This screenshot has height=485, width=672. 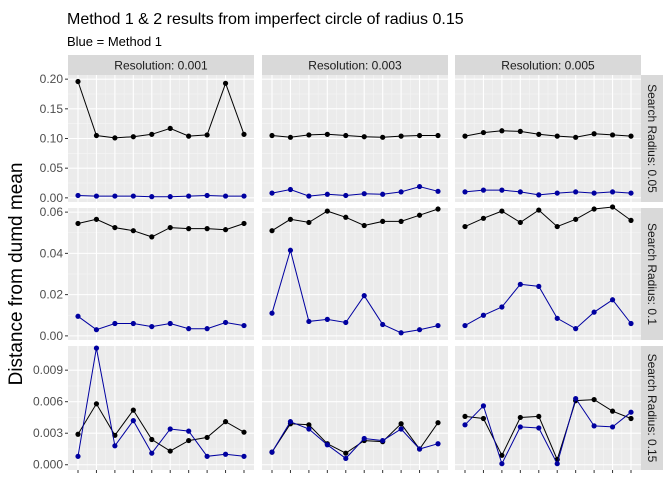 I want to click on column-strip-label: Resolution: 0.005, so click(x=548, y=66).